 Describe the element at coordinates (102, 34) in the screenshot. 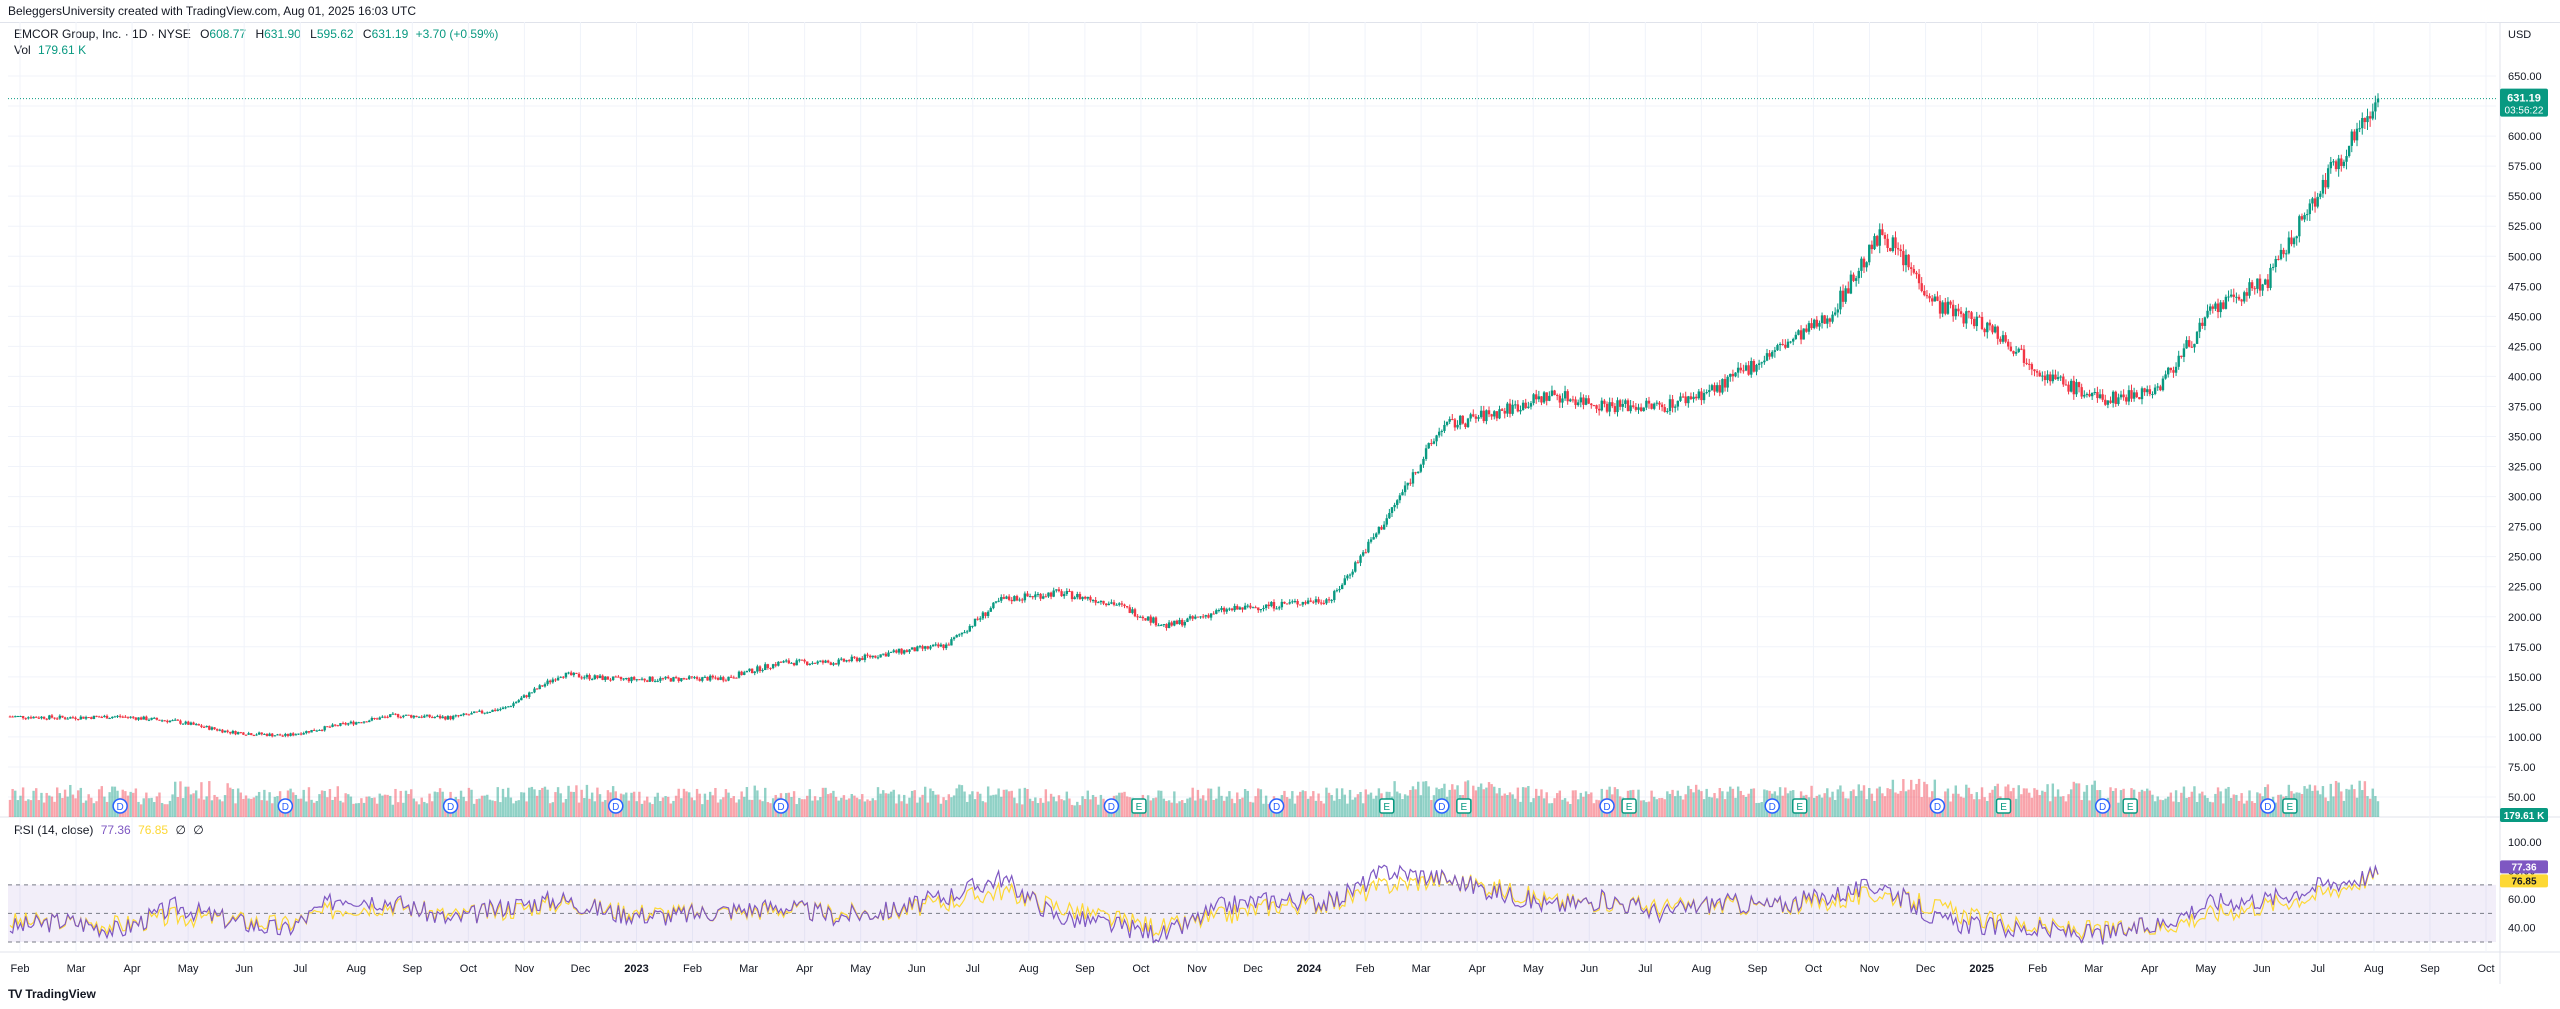

I see `symbol-name: EMCOR Group, Inc. · 1D · NYSE` at that location.